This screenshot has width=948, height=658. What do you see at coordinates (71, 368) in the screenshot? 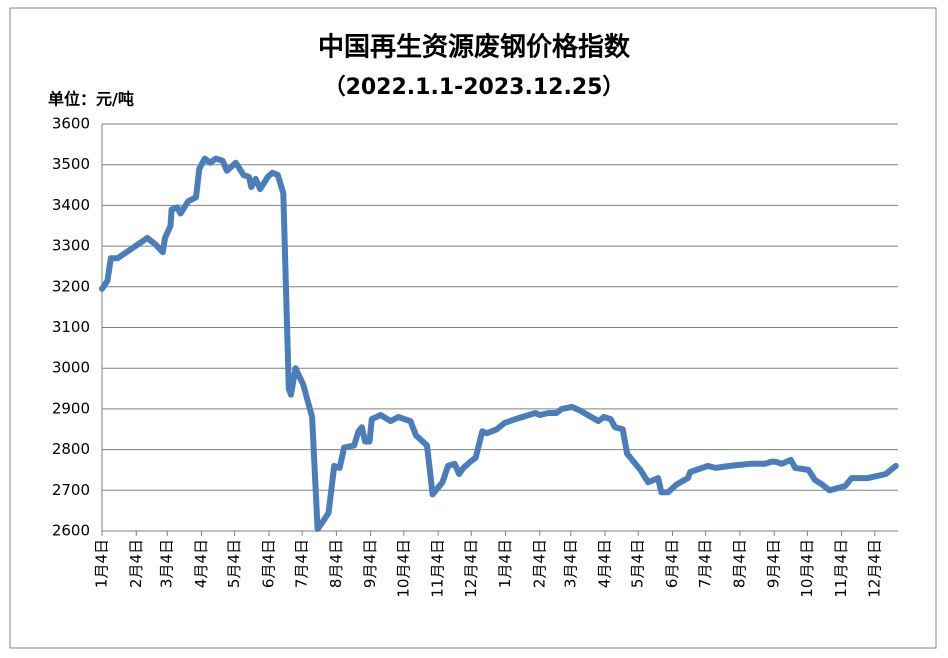
I see `y-tick-label: 3000` at bounding box center [71, 368].